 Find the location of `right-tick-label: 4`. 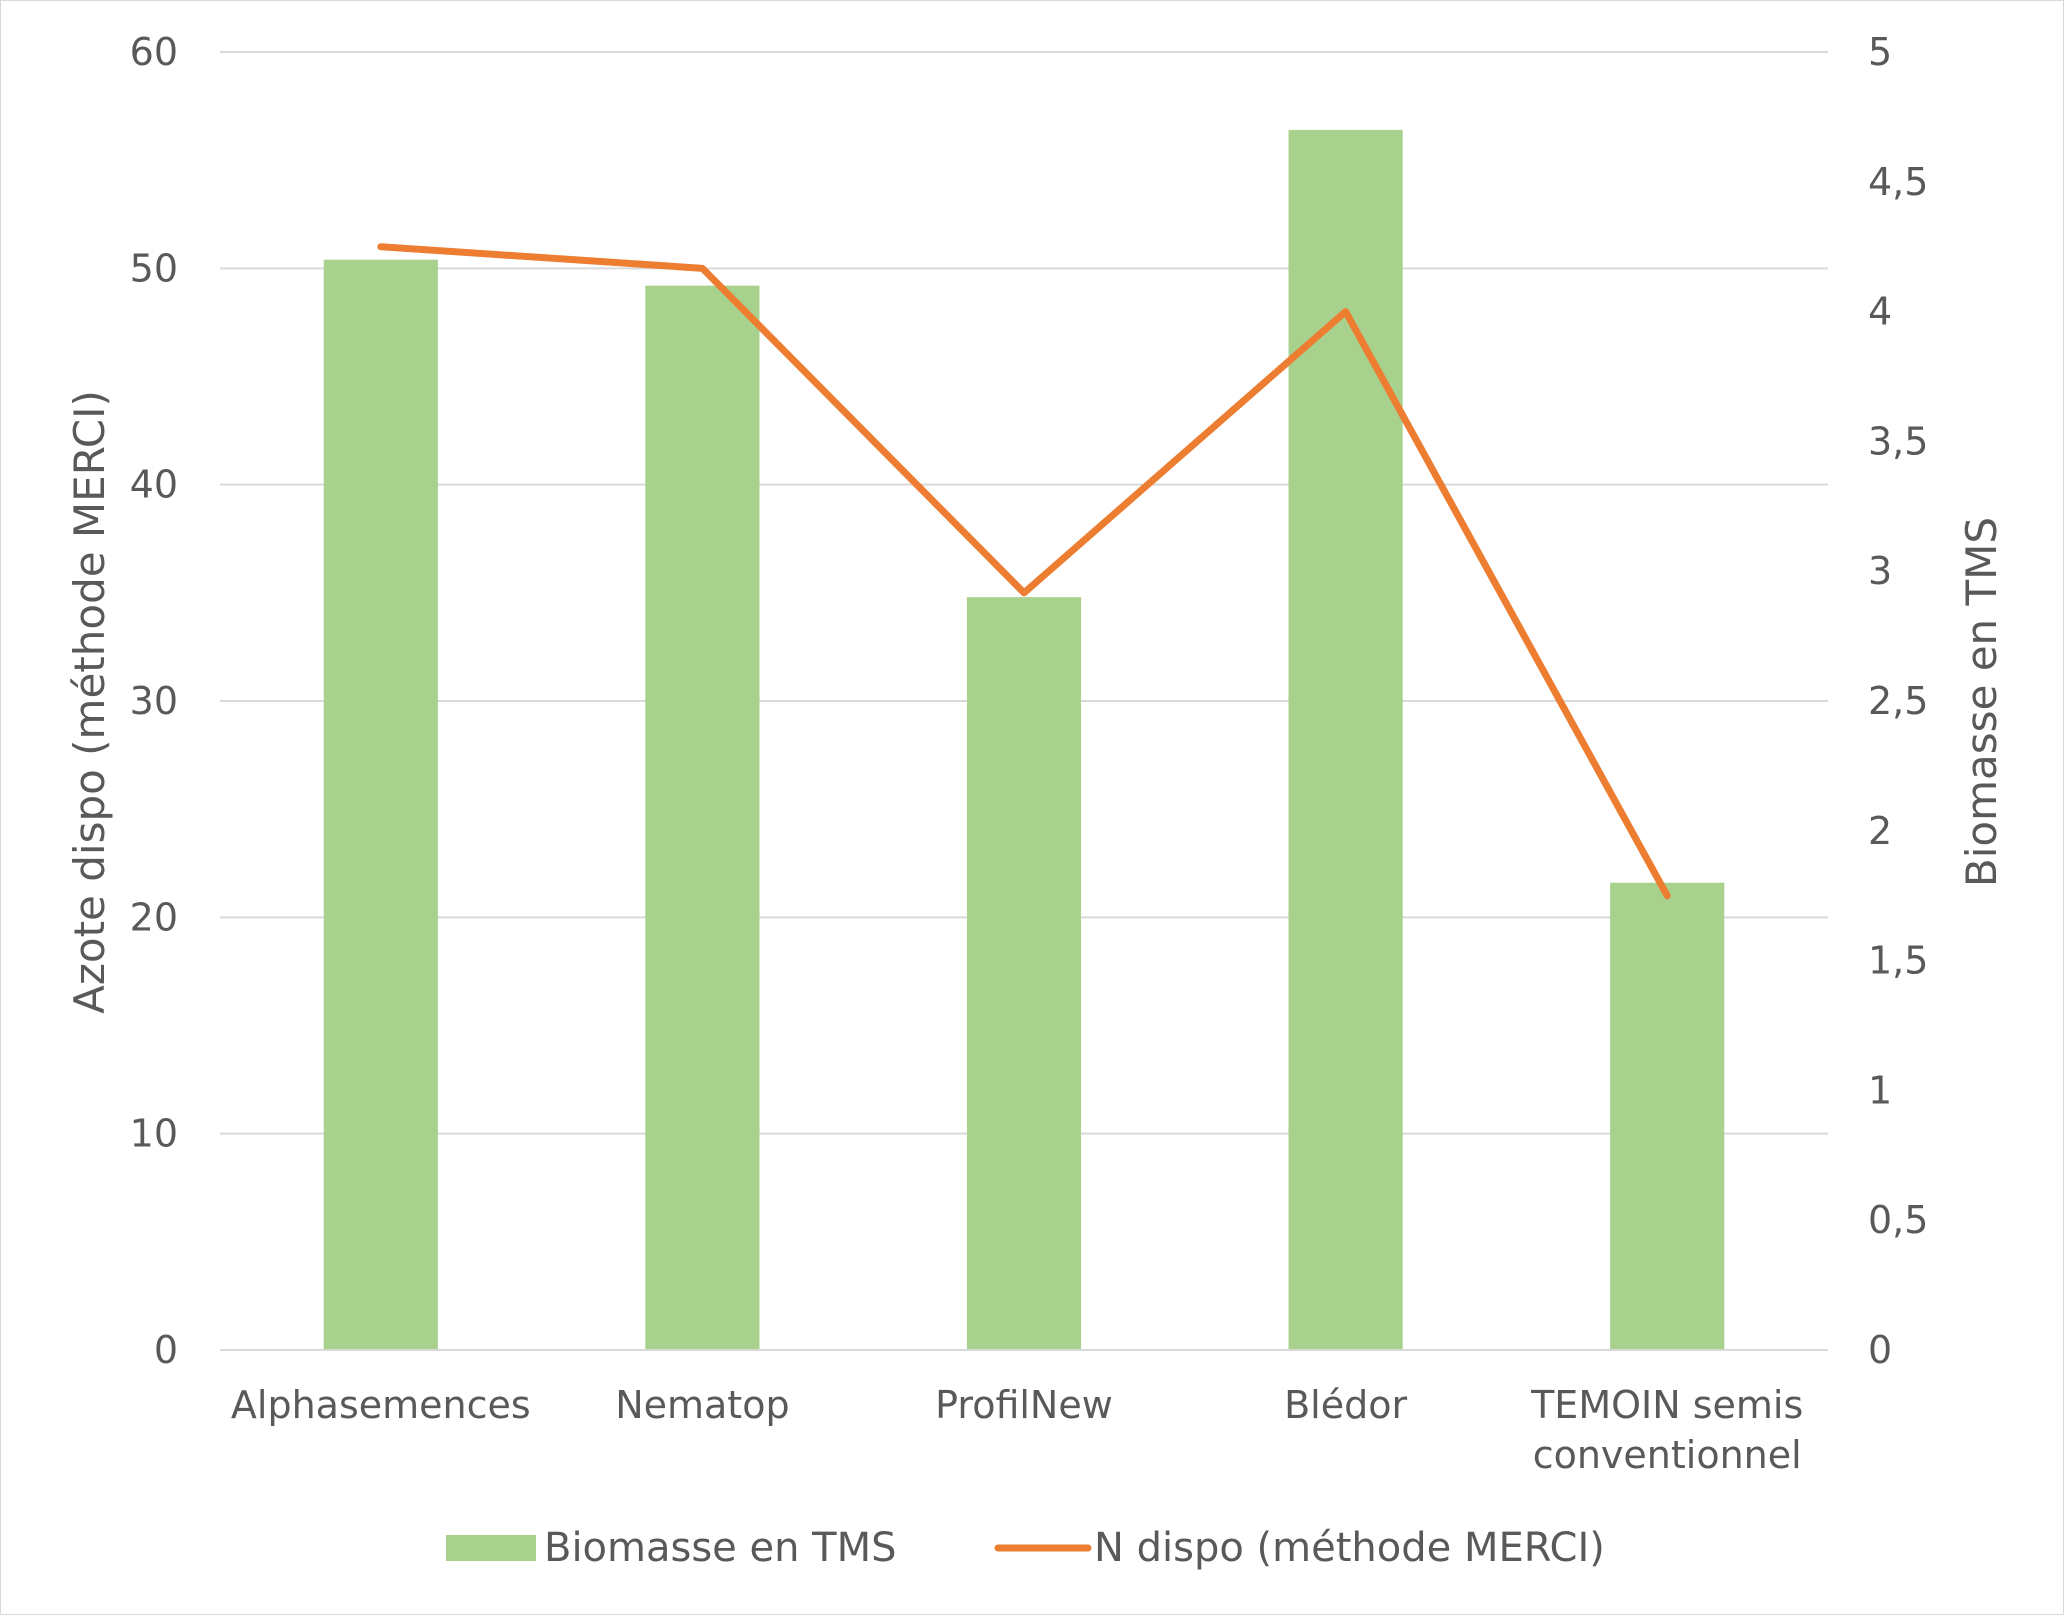

right-tick-label: 4 is located at coordinates (1880, 312).